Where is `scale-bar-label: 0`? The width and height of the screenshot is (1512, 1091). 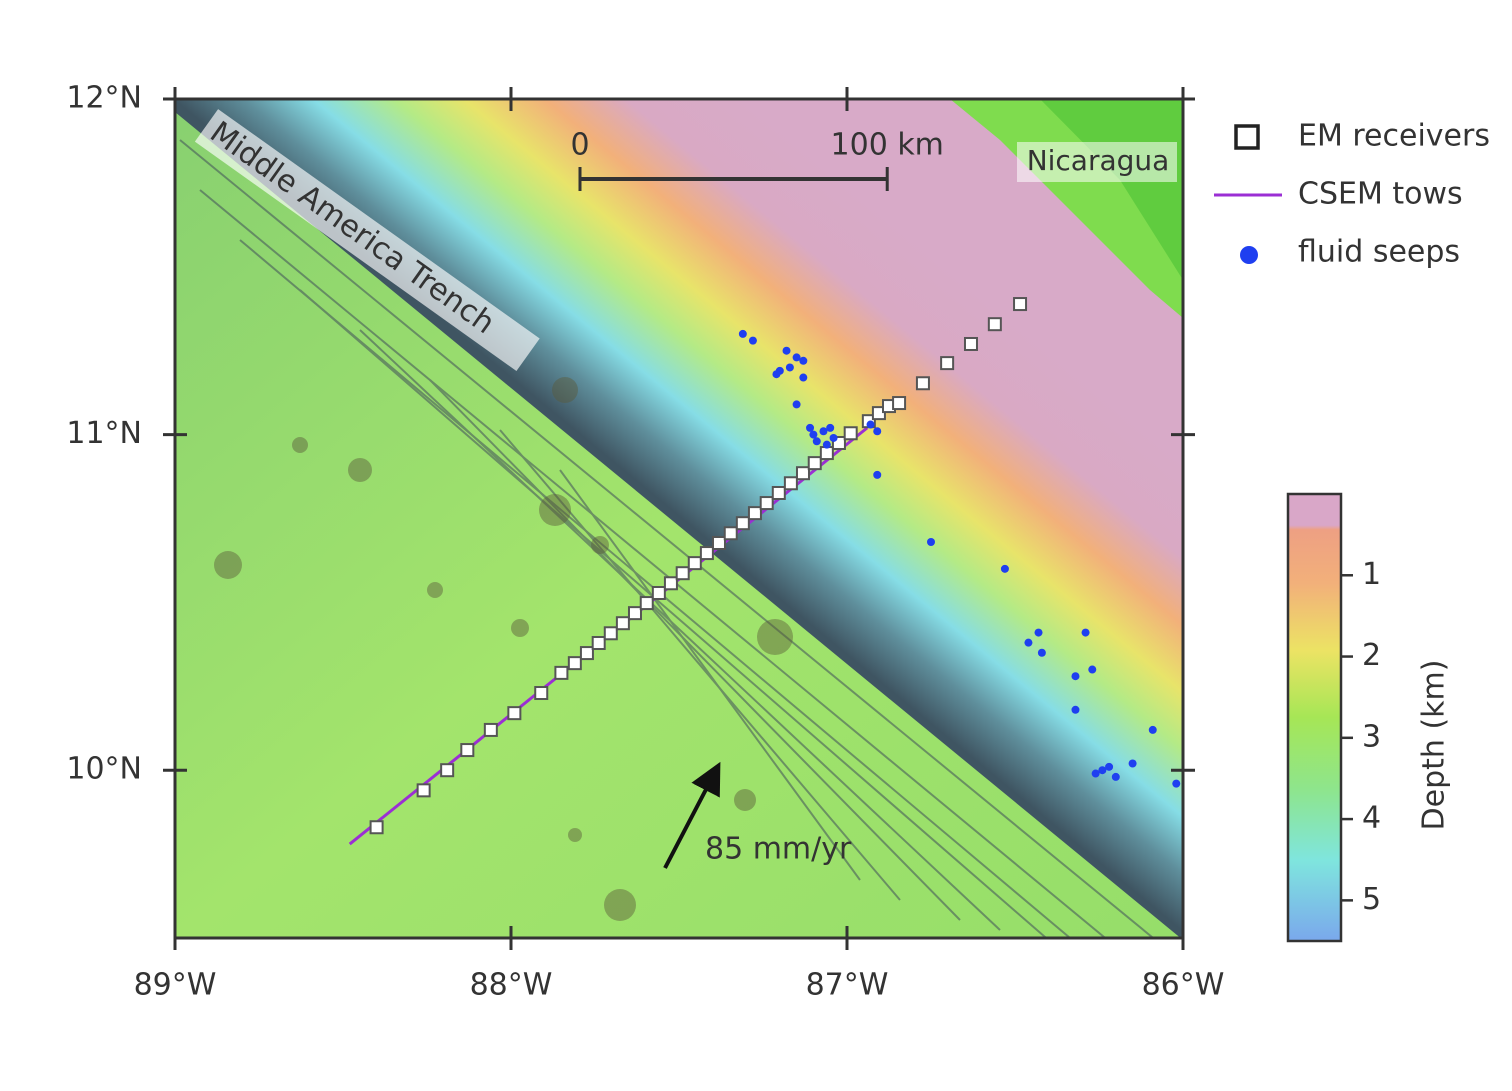 scale-bar-label: 0 is located at coordinates (579, 145).